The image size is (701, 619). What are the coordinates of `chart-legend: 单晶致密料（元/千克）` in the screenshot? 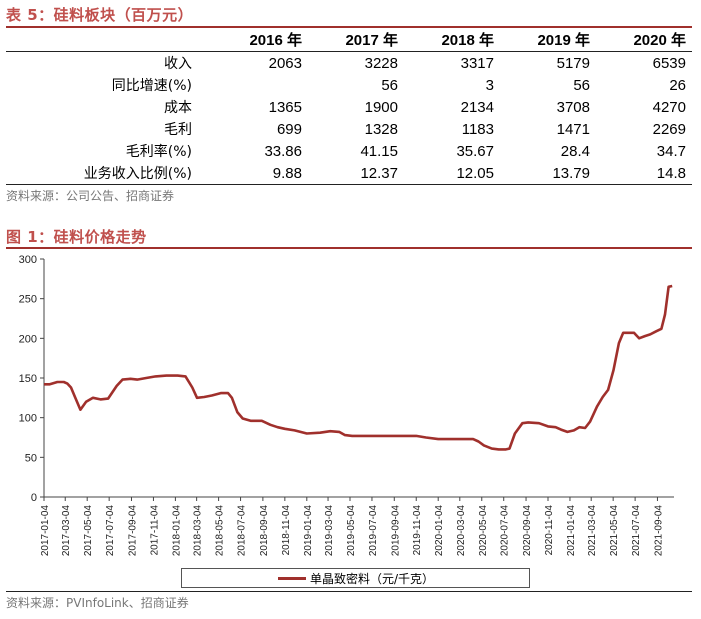 It's located at (355, 578).